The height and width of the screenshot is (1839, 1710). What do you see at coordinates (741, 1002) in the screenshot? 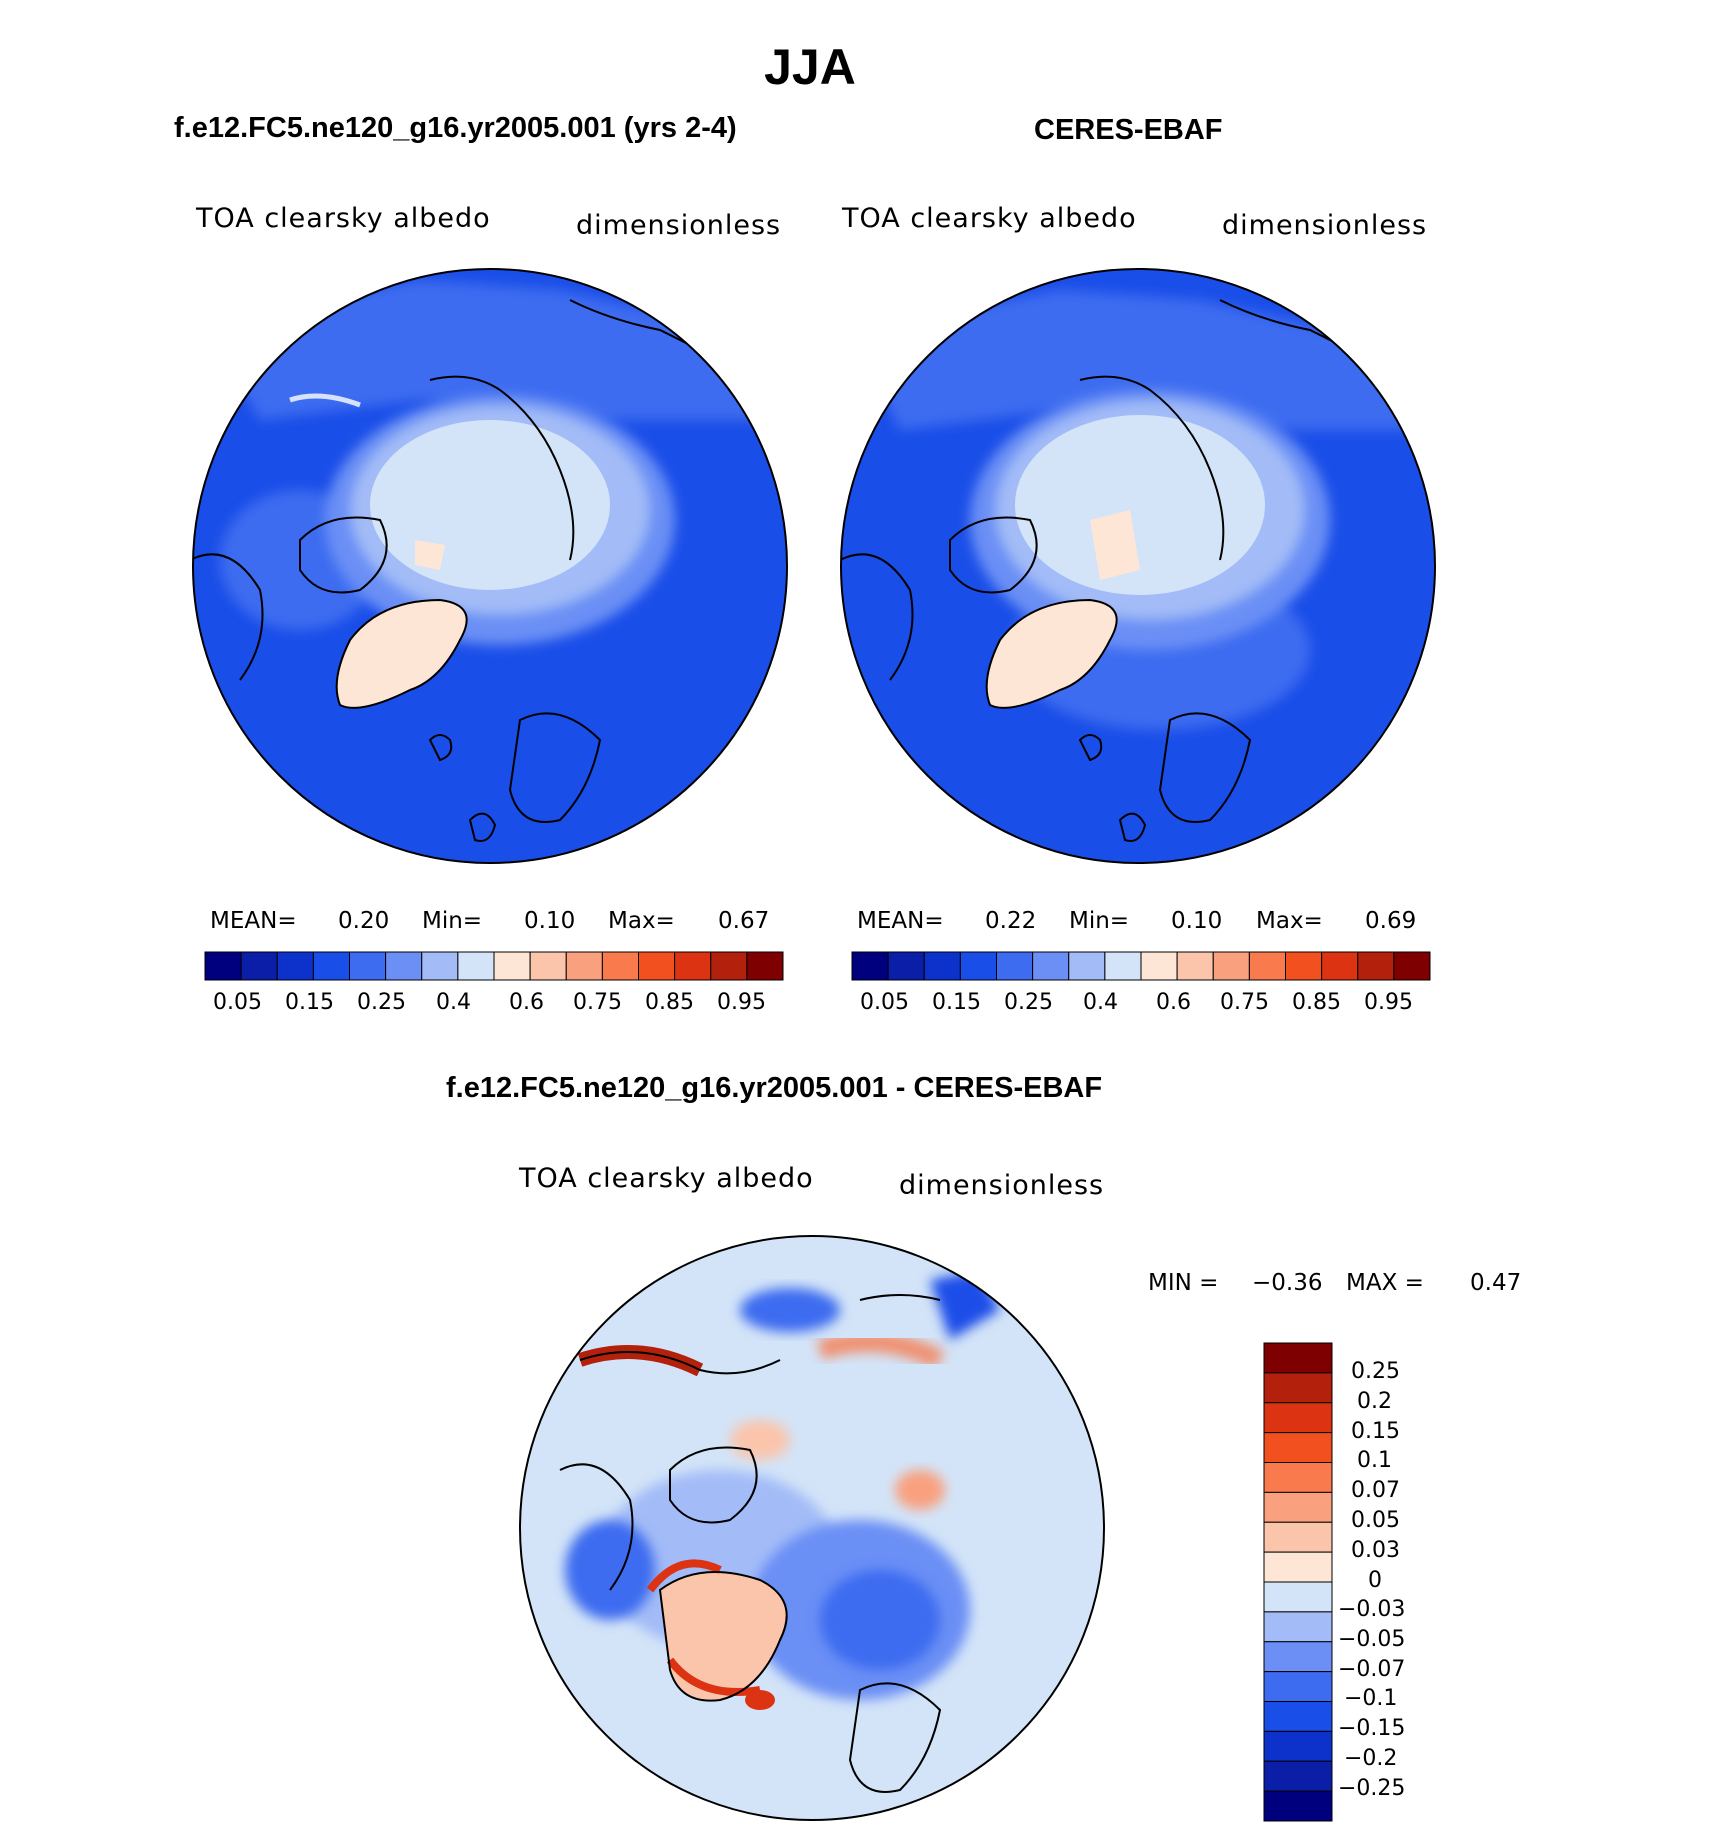
I see `model-cbar-tick: 0.95` at bounding box center [741, 1002].